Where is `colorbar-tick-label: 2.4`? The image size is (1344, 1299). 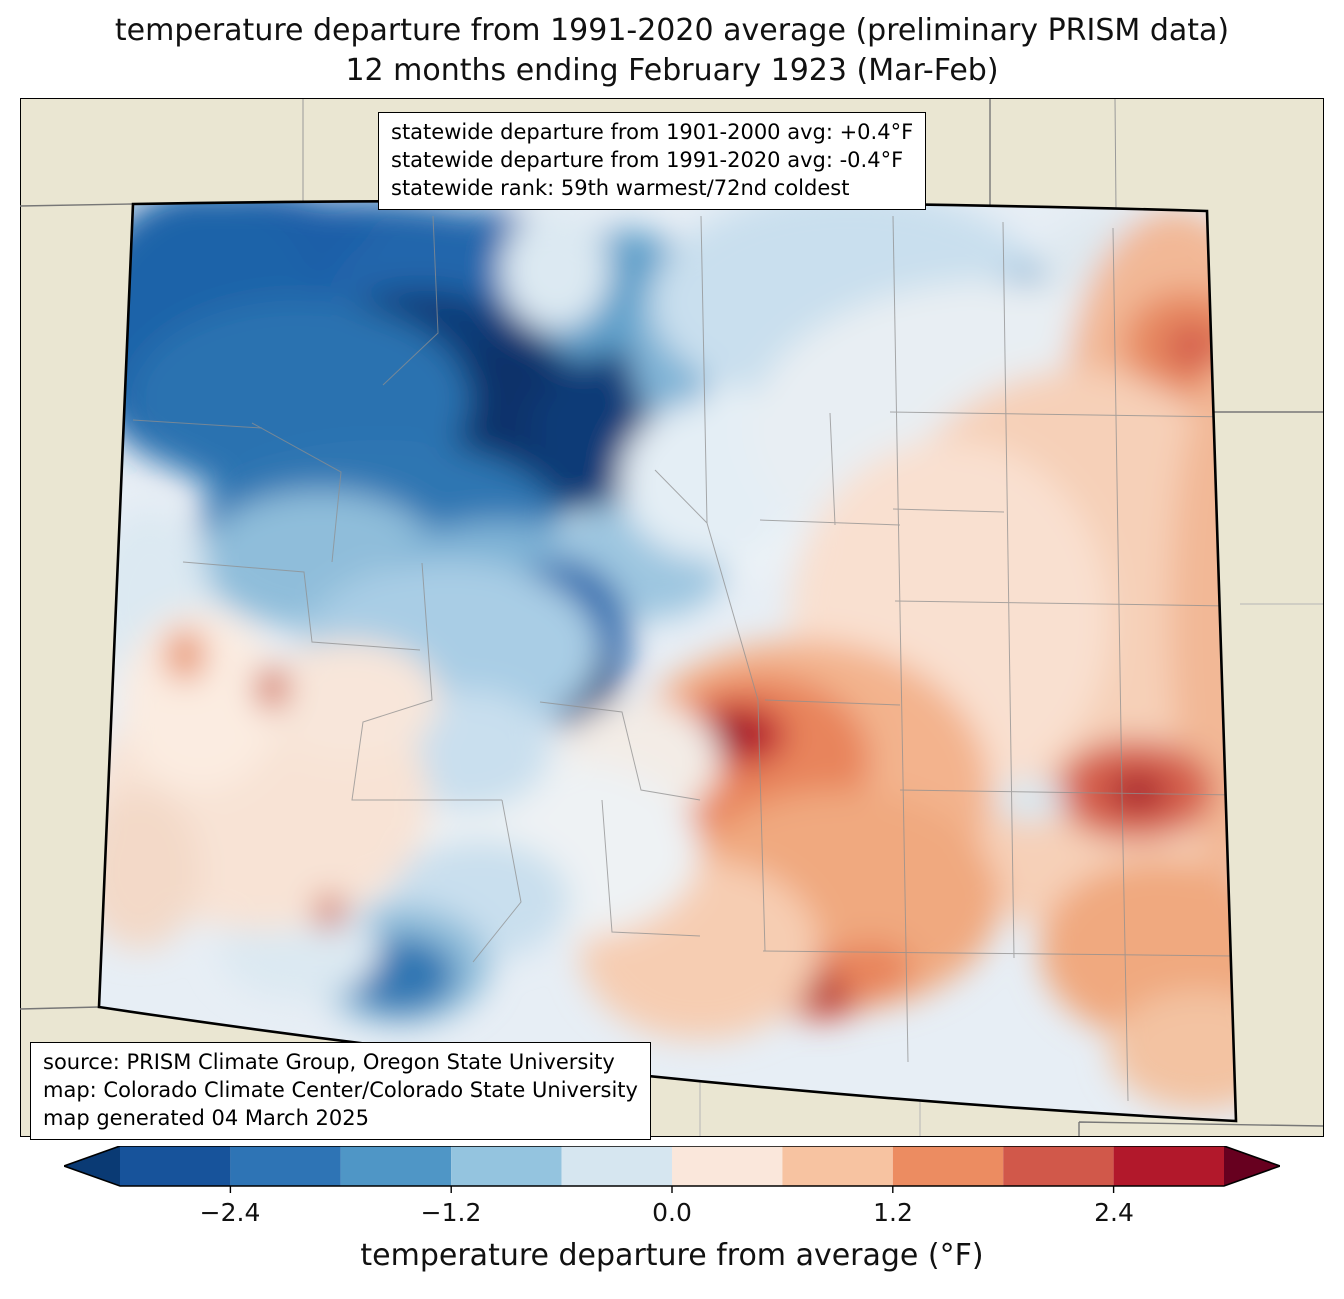
colorbar-tick-label: 2.4 is located at coordinates (1114, 1212).